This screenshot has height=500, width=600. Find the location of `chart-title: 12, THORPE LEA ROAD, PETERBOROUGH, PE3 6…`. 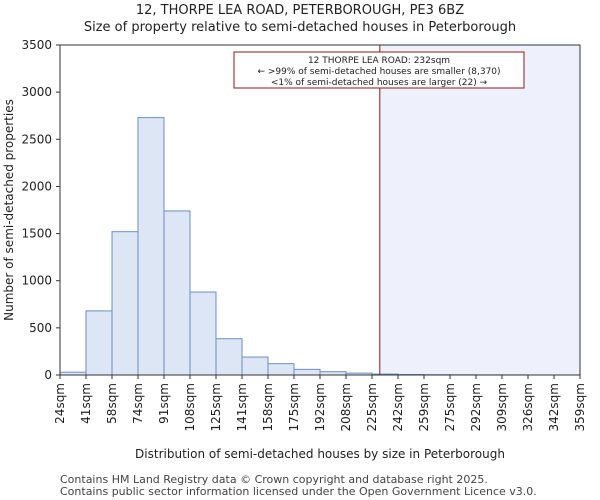

chart-title: 12, THORPE LEA ROAD, PETERBOROUGH, PE3 6… is located at coordinates (300, 10).